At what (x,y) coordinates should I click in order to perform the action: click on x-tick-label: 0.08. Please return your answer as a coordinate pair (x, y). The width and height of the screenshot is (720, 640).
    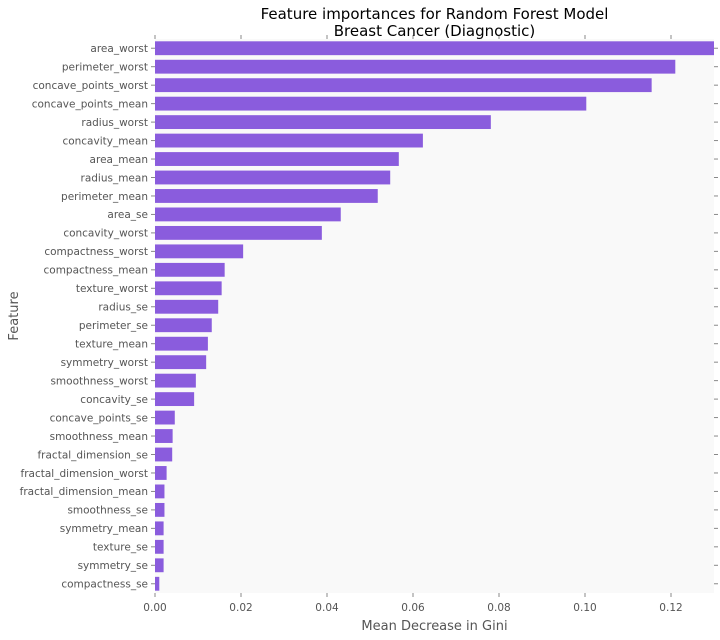
    Looking at the image, I should click on (498, 608).